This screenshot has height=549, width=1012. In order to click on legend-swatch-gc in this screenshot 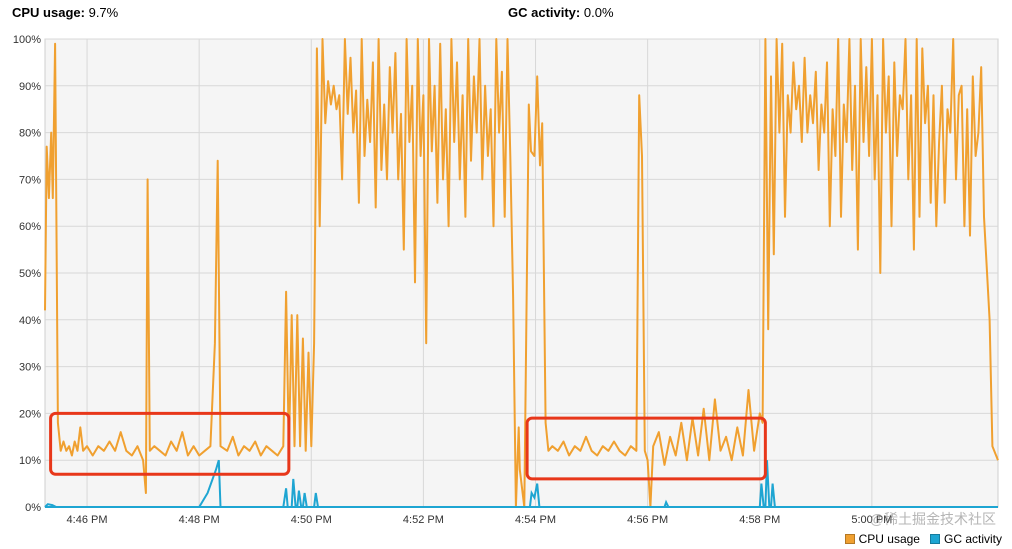, I will do `click(934, 539)`.